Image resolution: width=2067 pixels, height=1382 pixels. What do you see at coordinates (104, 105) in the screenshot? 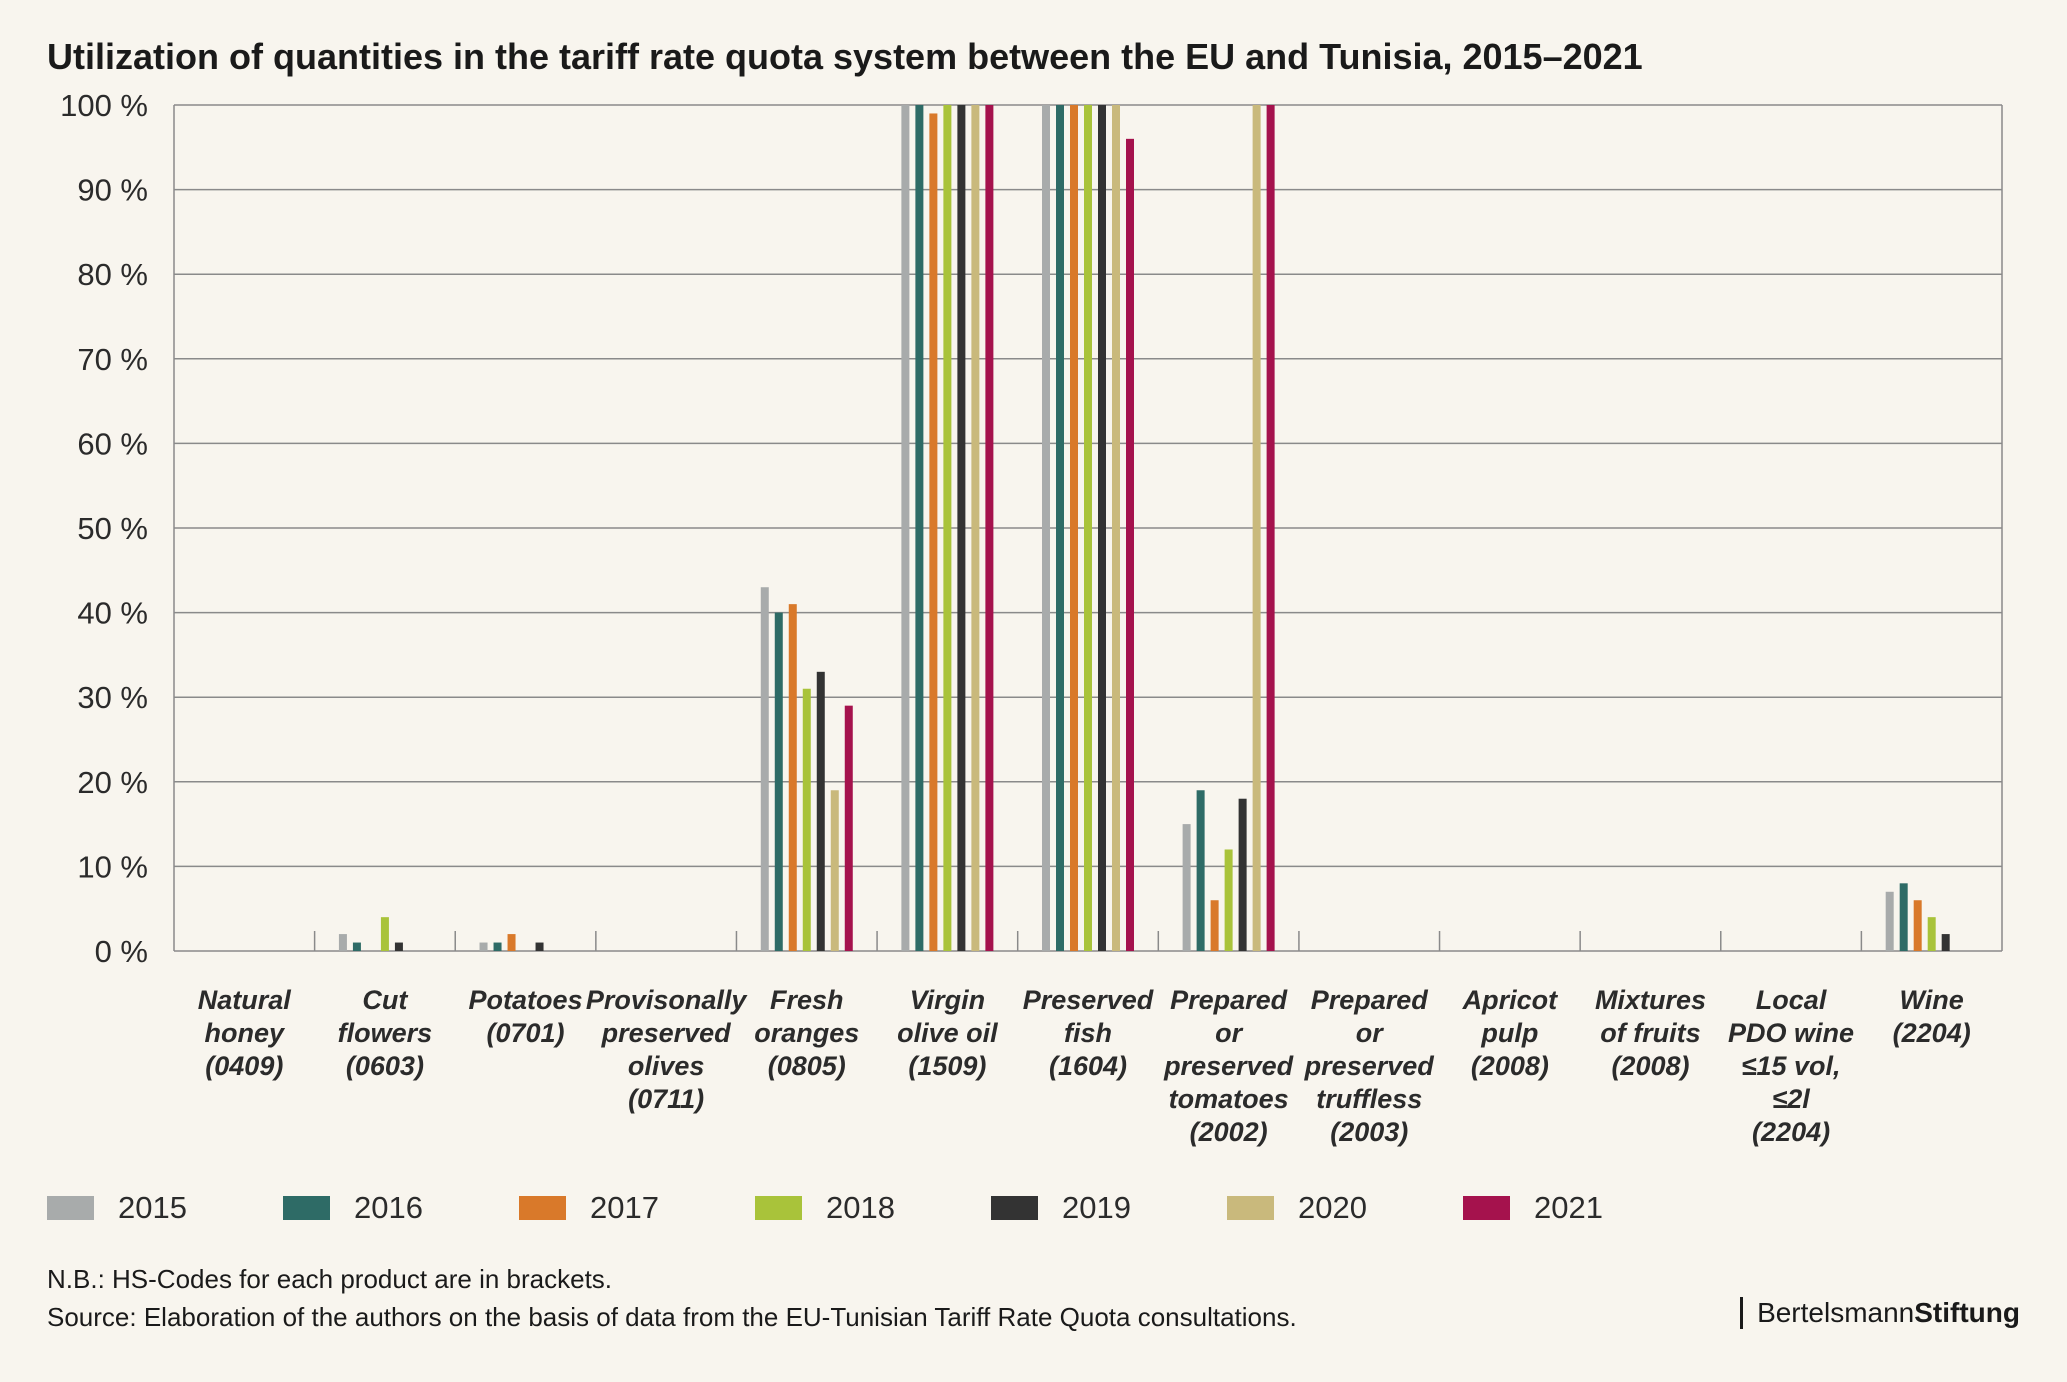
I see `y-tick-label: 100 %` at bounding box center [104, 105].